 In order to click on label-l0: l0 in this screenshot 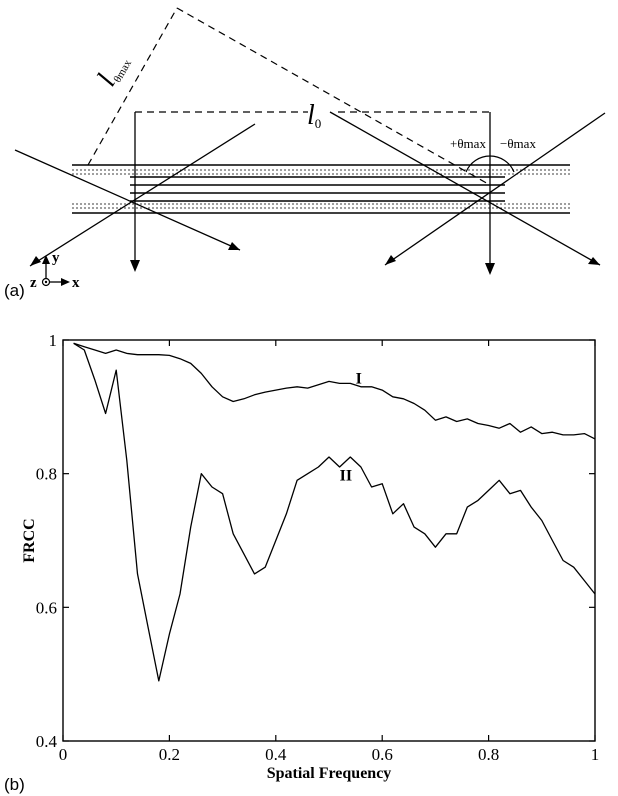, I will do `click(314, 115)`.